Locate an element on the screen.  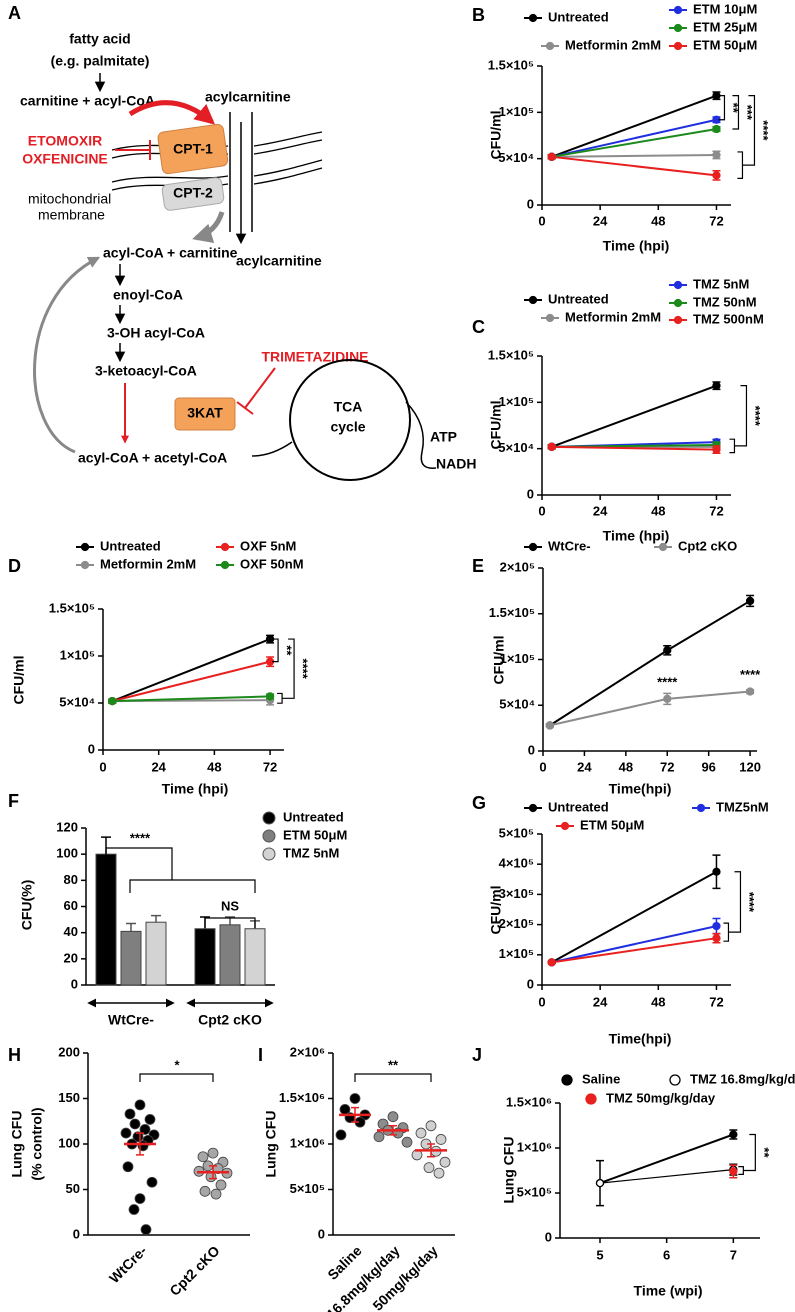
panel-letter: C is located at coordinates (478, 327).